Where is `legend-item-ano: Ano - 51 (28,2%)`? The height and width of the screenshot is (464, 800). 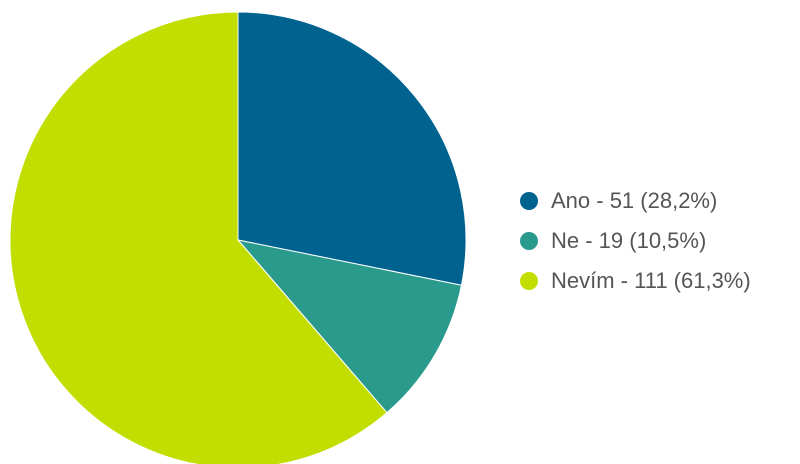
legend-item-ano: Ano - 51 (28,2%) is located at coordinates (635, 201).